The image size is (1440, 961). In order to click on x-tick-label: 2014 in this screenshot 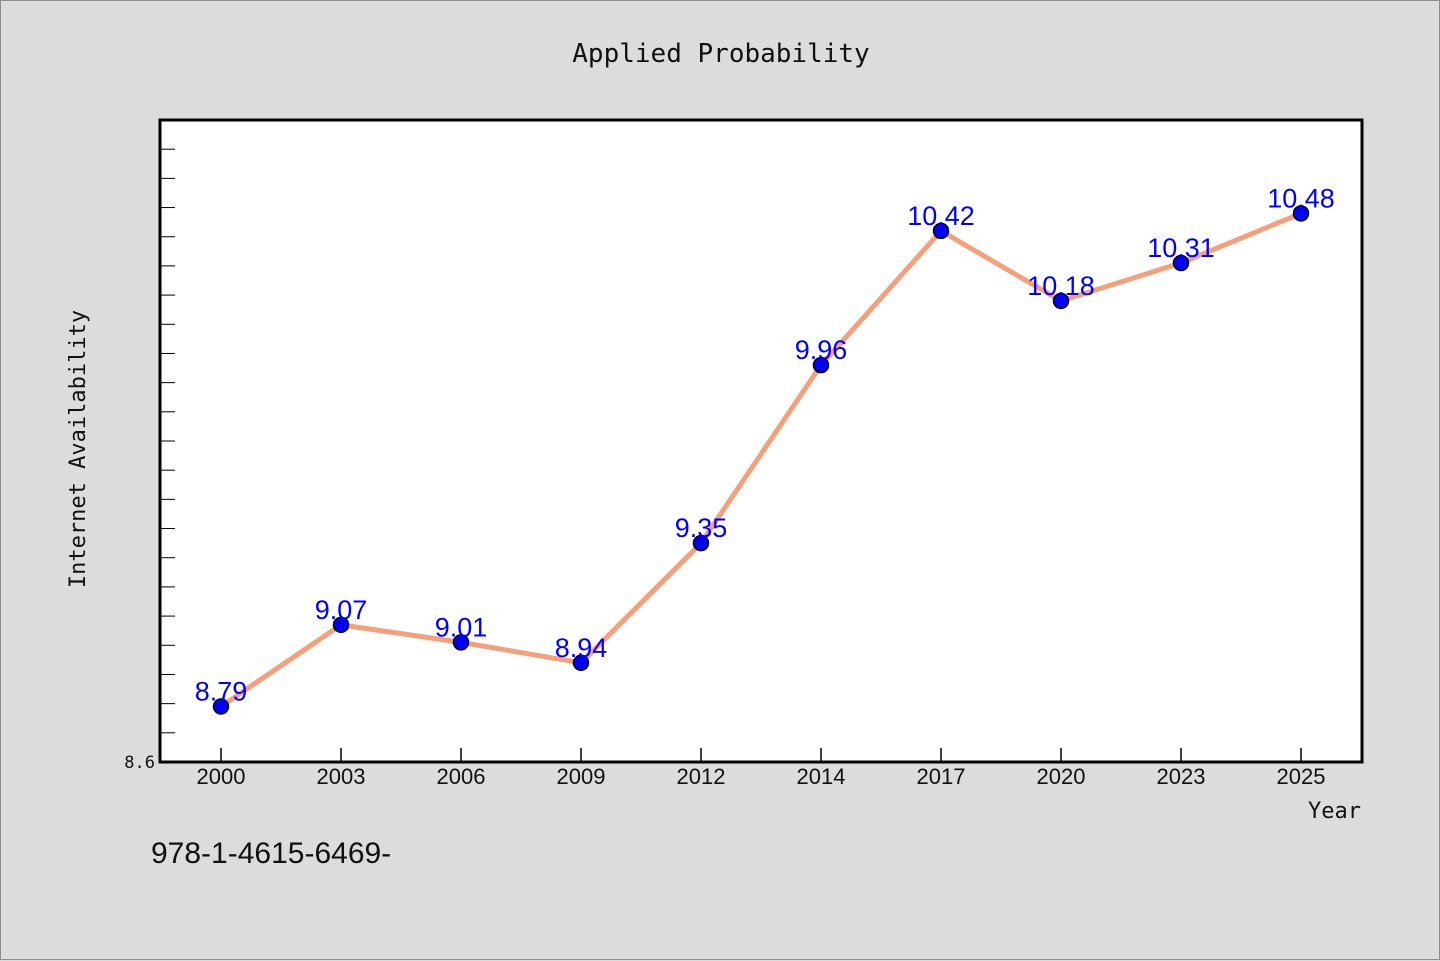, I will do `click(821, 776)`.